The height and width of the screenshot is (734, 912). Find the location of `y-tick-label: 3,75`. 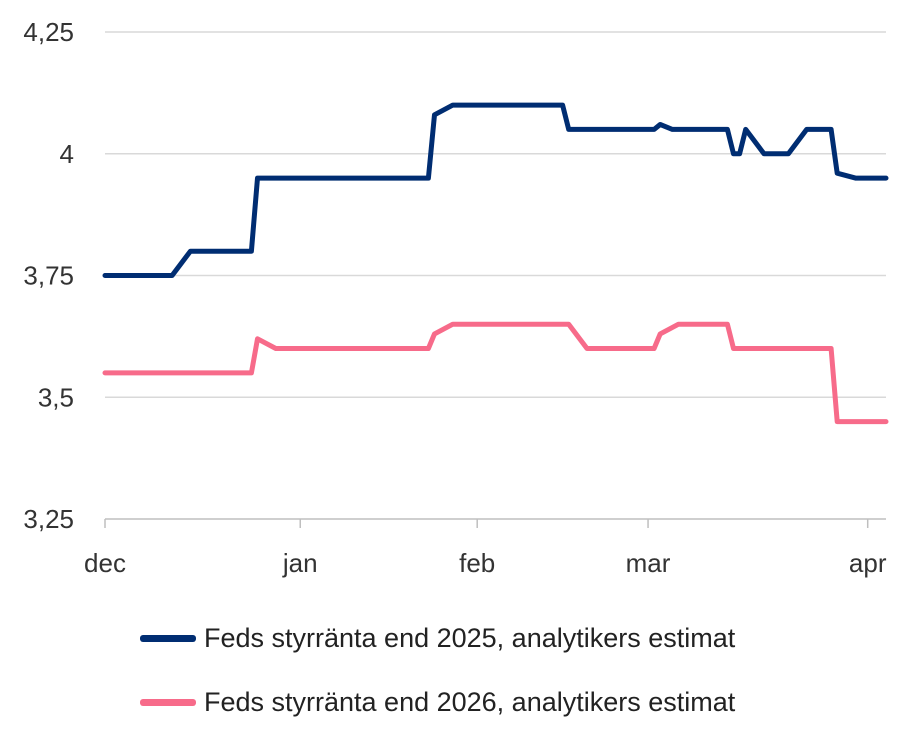

y-tick-label: 3,75 is located at coordinates (48, 276).